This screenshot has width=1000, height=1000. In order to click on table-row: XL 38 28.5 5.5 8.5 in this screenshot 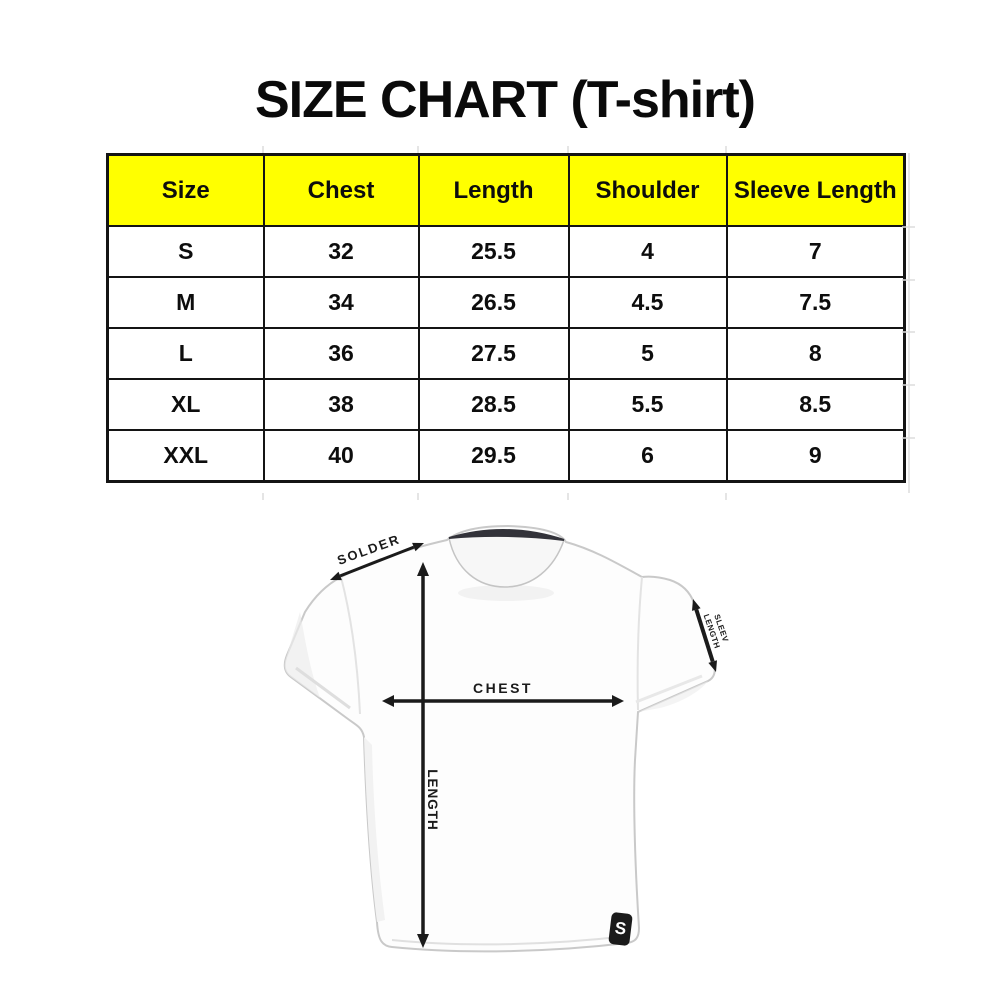, I will do `click(506, 404)`.